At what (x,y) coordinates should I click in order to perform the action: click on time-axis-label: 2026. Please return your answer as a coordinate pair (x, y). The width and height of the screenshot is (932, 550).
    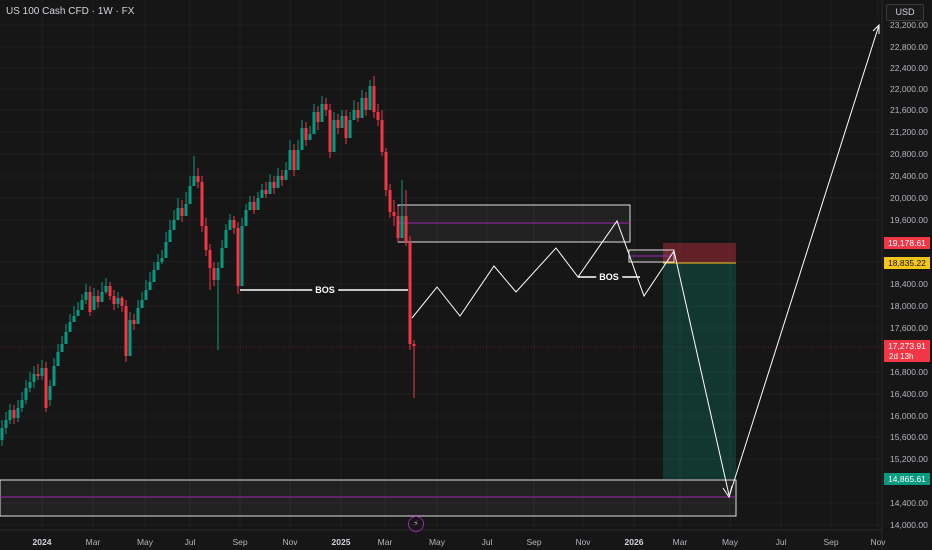
    Looking at the image, I should click on (634, 542).